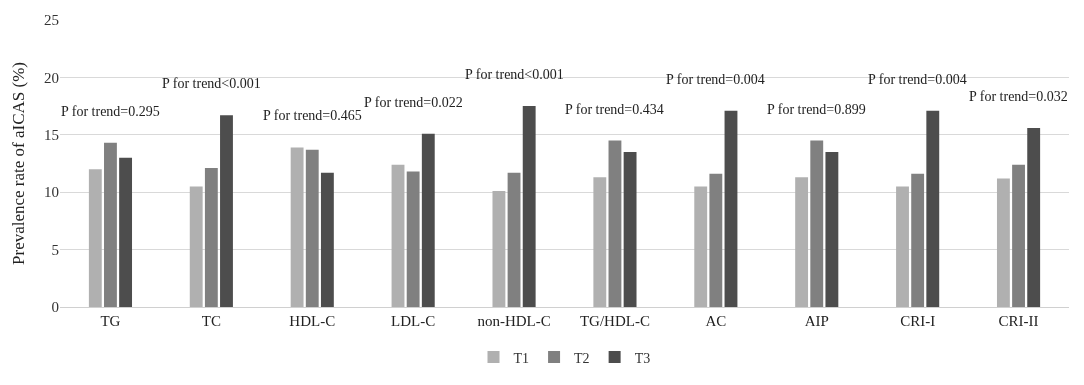 The height and width of the screenshot is (385, 1084). I want to click on x-tick-label: non-HDL-C, so click(514, 321).